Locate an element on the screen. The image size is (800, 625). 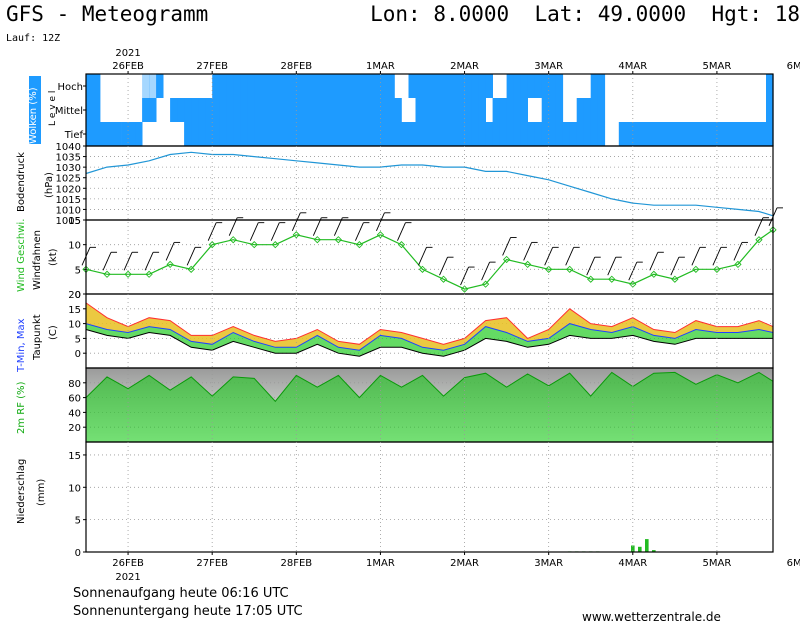
location-readout: Lon: 8.0000 Lat: 49.0000 Hgt: 18 is located at coordinates (585, 14).